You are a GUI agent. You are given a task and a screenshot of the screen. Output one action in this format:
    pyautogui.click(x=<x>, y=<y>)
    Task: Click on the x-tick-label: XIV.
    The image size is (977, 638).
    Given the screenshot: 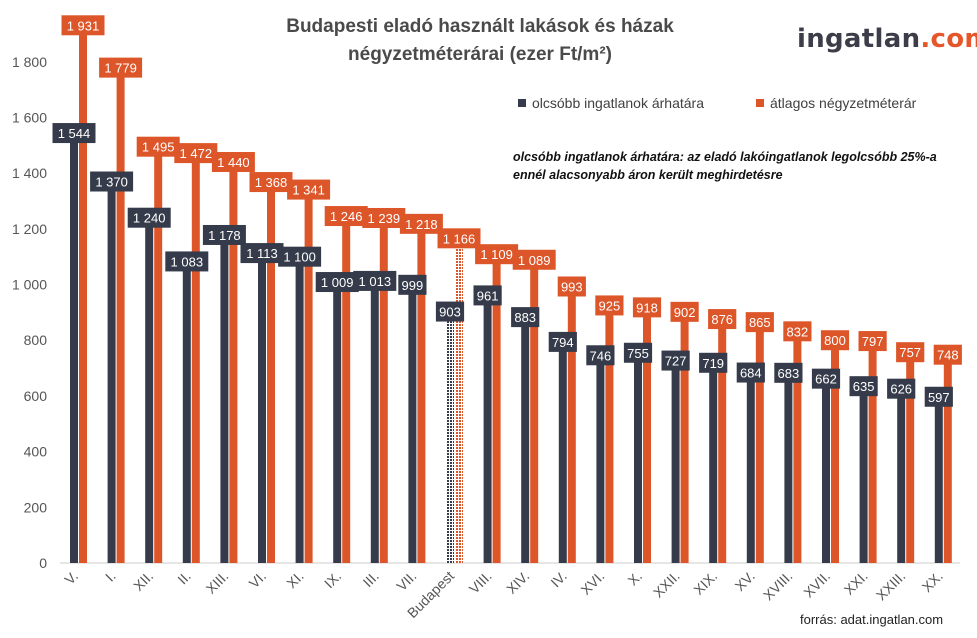 What is the action you would take?
    pyautogui.click(x=517, y=582)
    